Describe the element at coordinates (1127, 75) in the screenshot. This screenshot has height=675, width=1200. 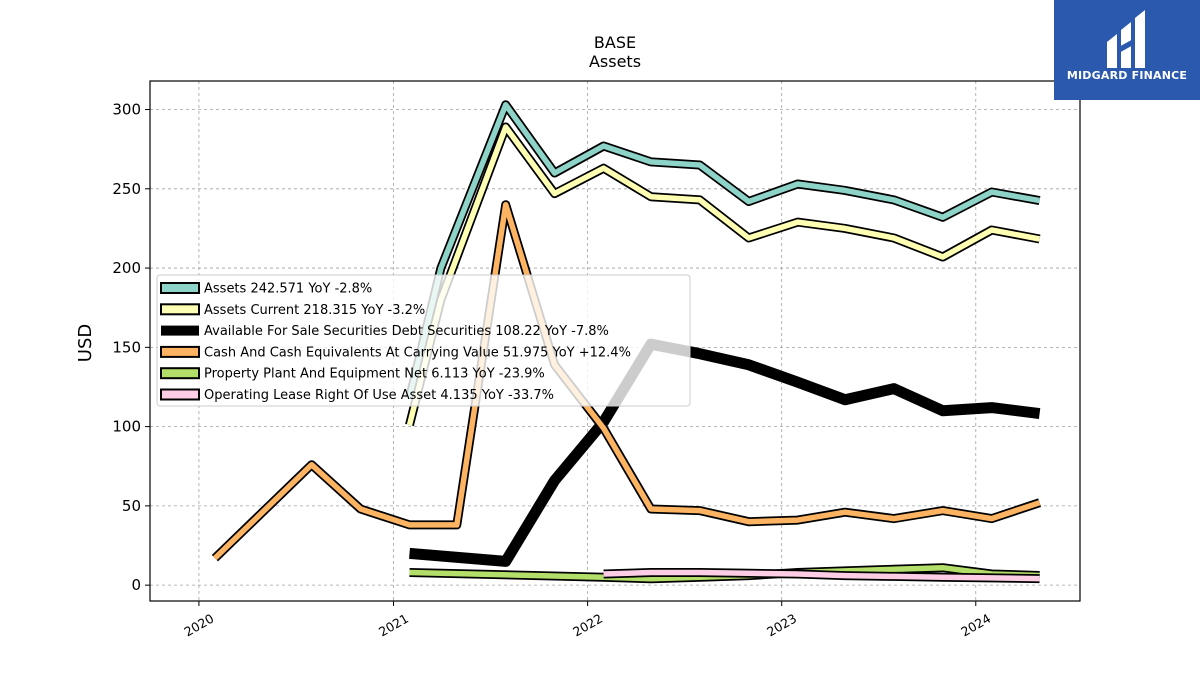
I see `logo-text: MIDGARD FINANCE` at that location.